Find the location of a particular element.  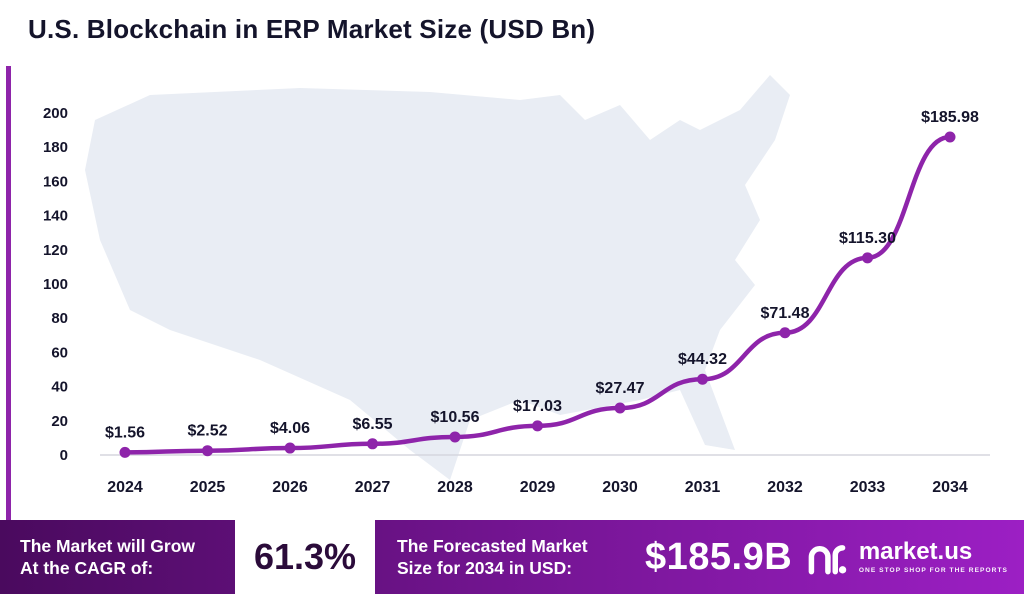

svg-text: 20 is located at coordinates (59, 421).